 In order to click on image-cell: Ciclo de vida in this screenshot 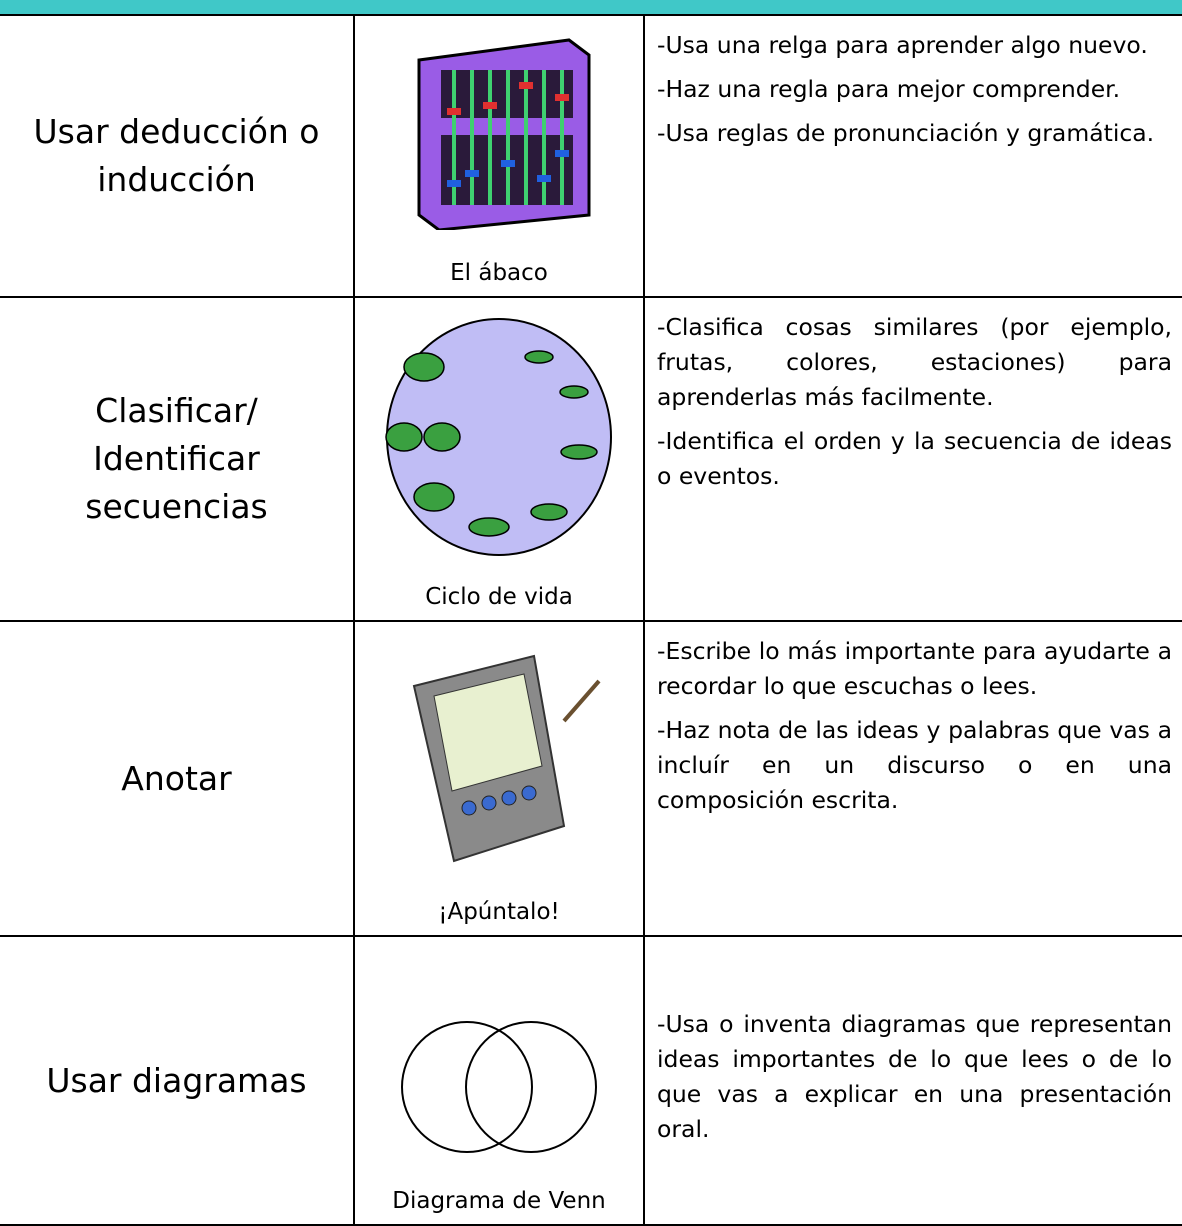, I will do `click(500, 460)`.